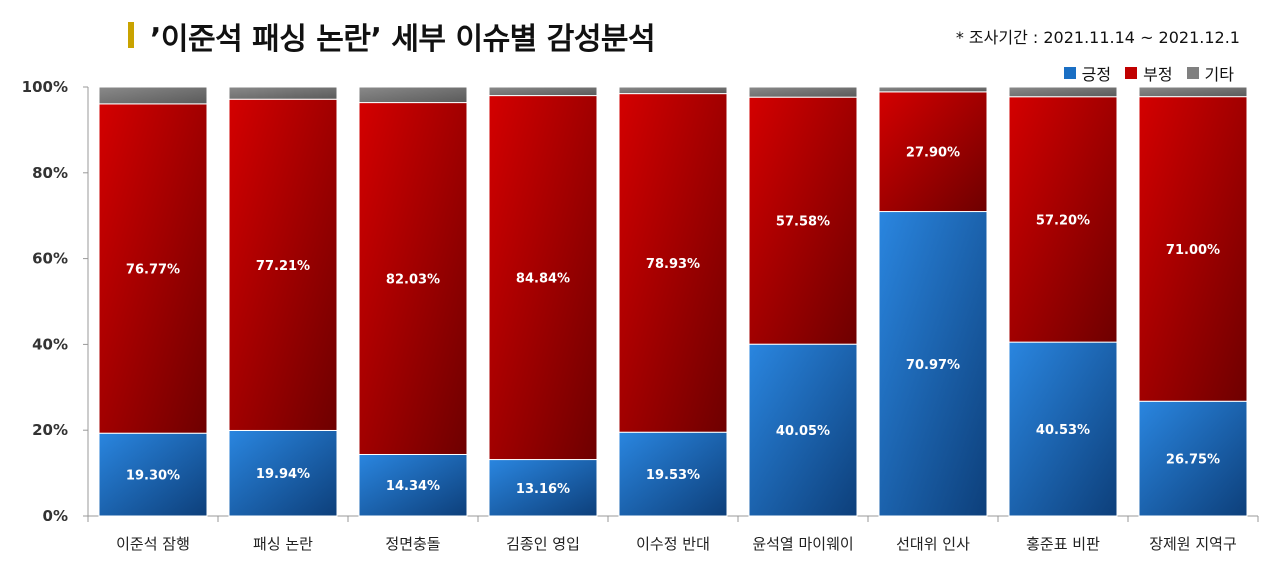 The width and height of the screenshot is (1280, 581). Describe the element at coordinates (45, 87) in the screenshot. I see `y-tick-label: 100%` at that location.